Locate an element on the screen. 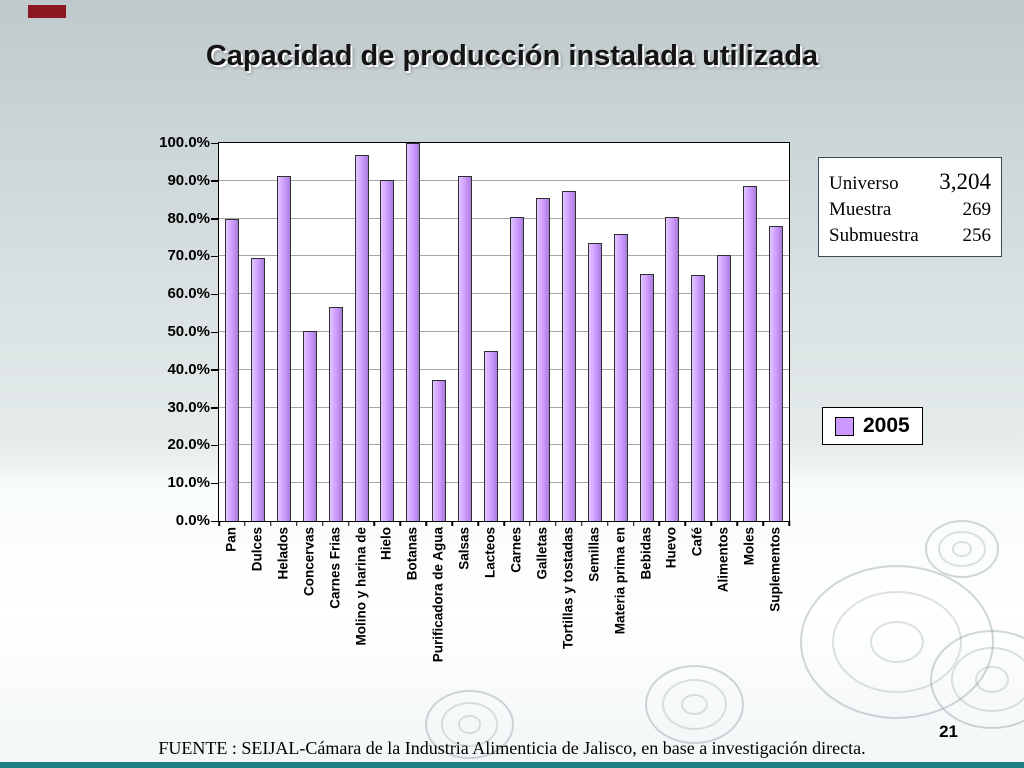 The width and height of the screenshot is (1024, 768). x-axis-category-label-text: Botanas is located at coordinates (412, 554).